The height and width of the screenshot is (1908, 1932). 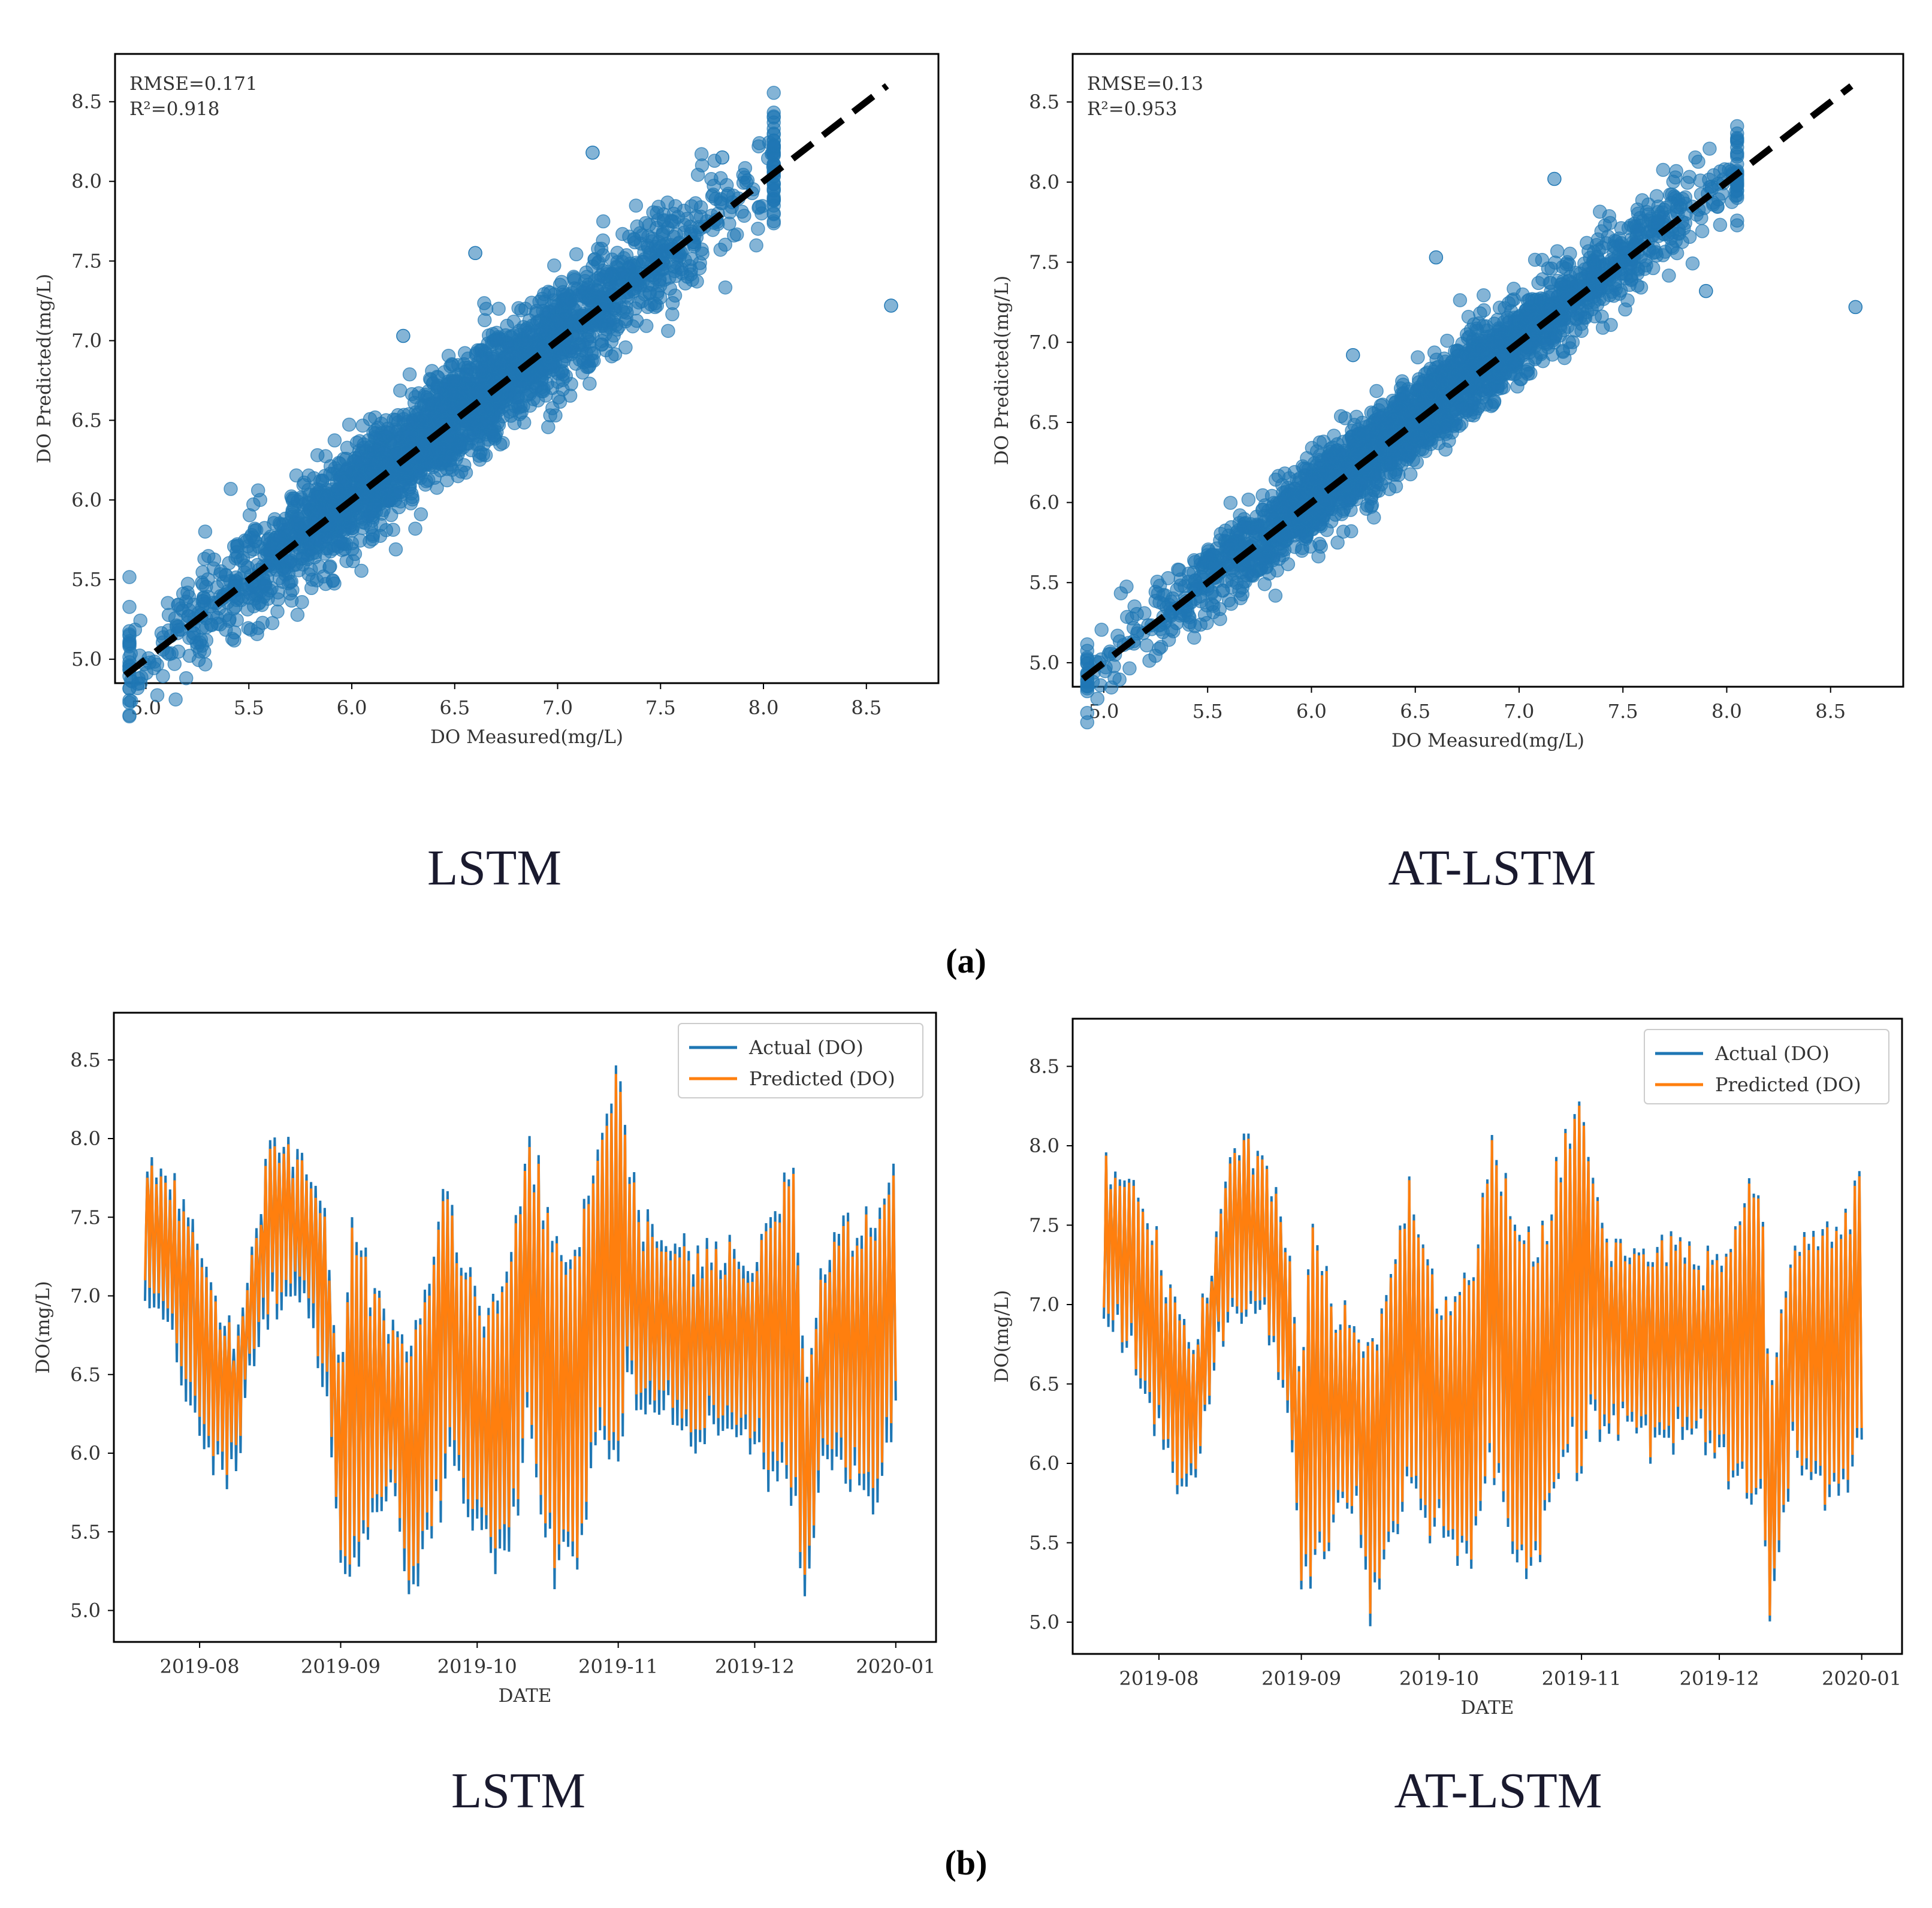 I want to click on rmse-annotation: RMSE=0.171, so click(x=193, y=84).